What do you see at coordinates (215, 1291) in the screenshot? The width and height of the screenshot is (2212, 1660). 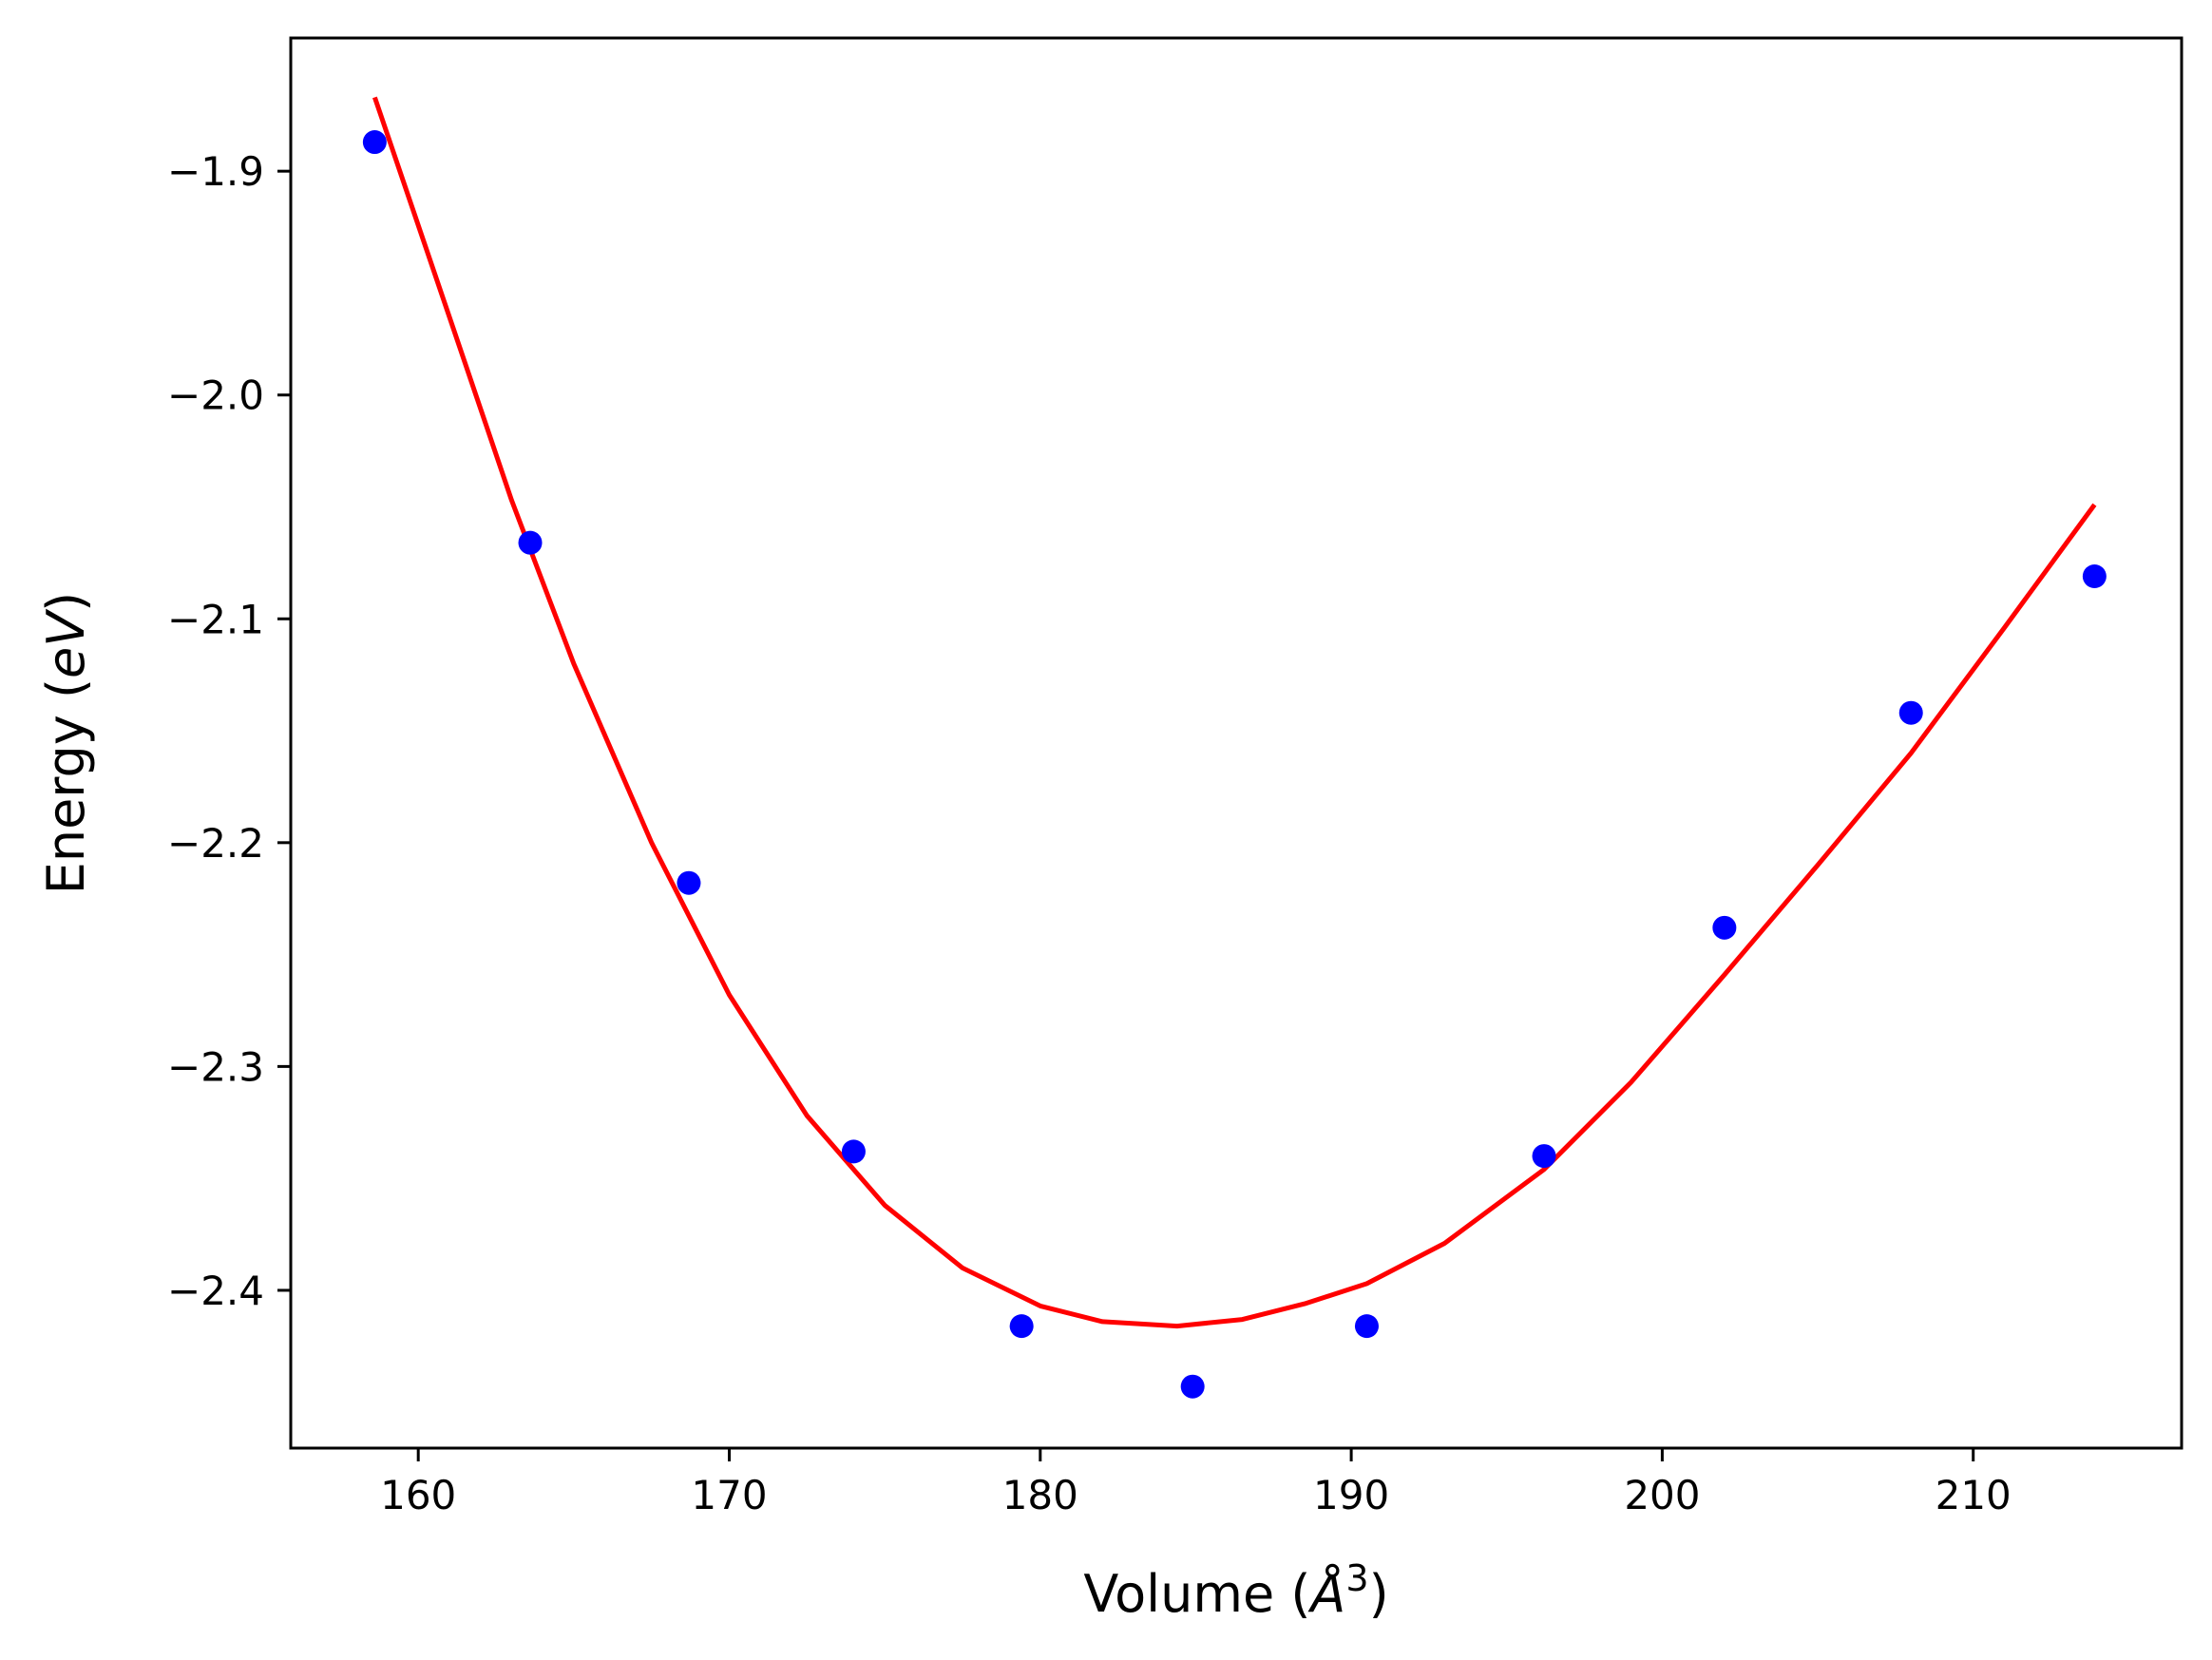 I see `y-tick-label: −2.4` at bounding box center [215, 1291].